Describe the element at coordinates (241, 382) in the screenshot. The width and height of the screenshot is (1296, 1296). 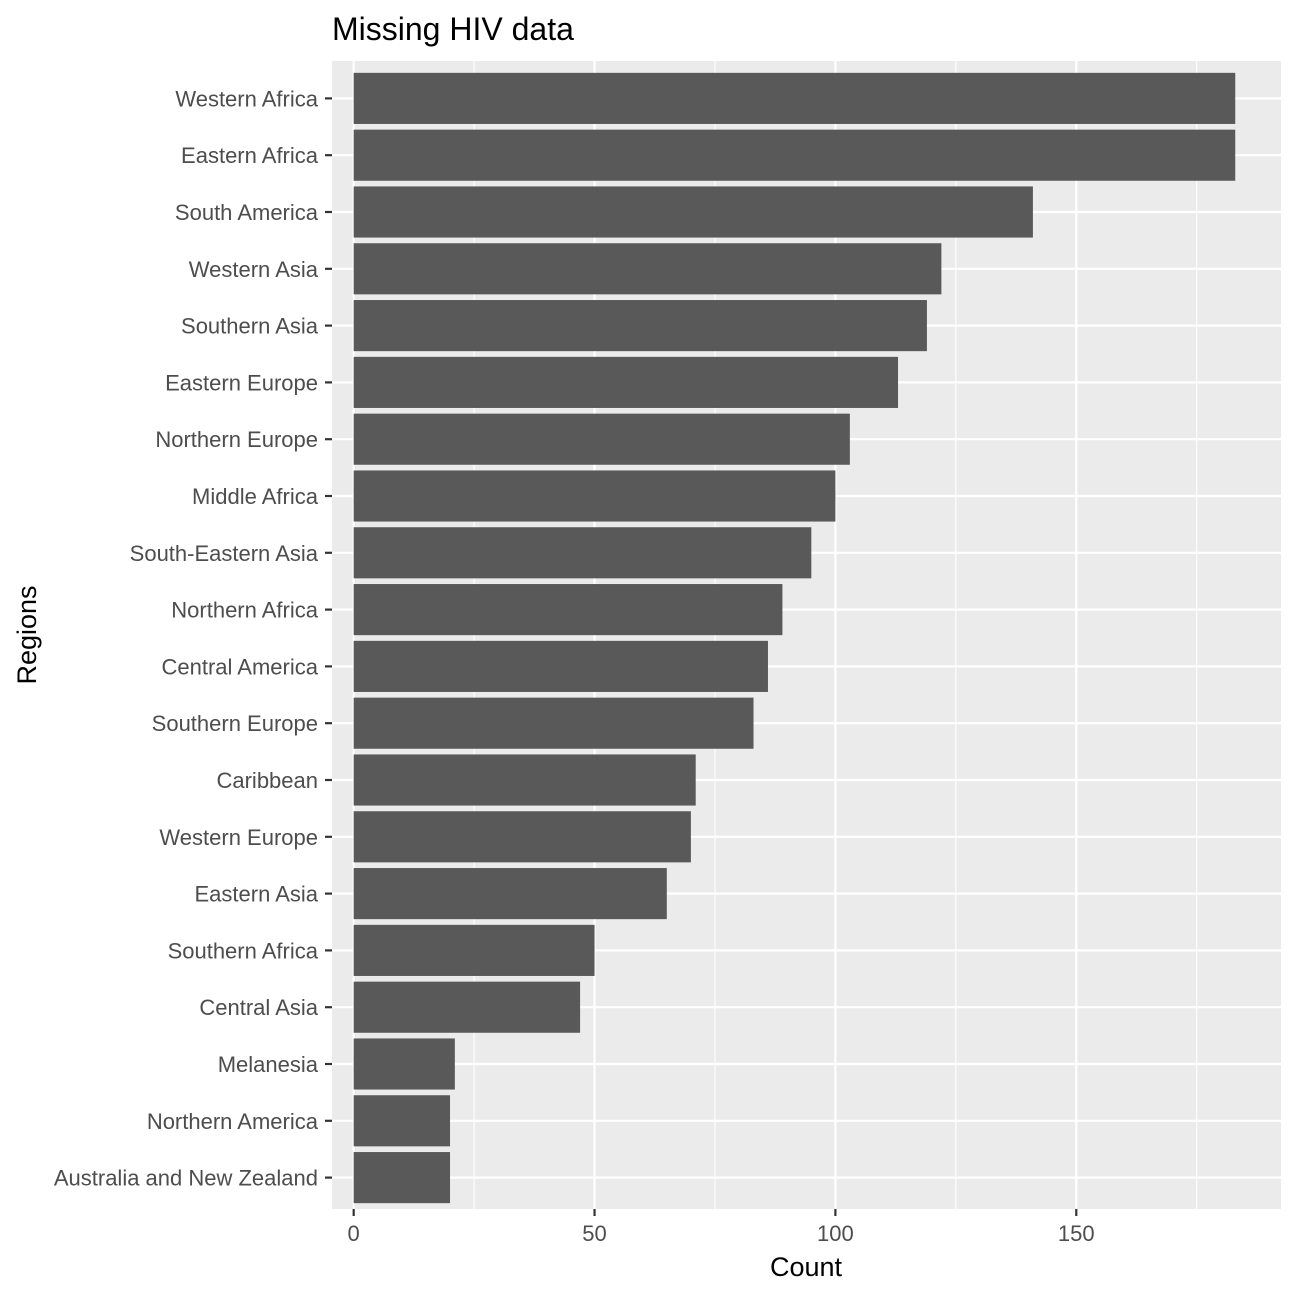
I see `y-tick-label: Eastern Europe` at that location.